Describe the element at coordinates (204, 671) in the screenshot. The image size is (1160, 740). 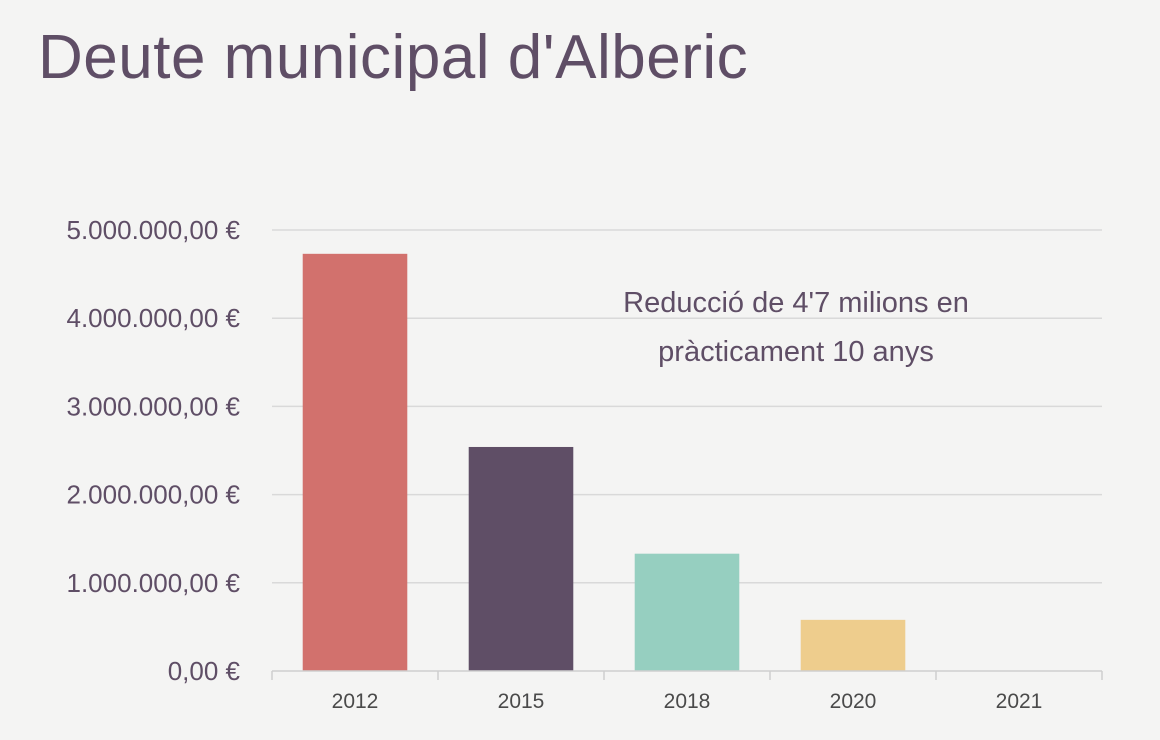
I see `y-tick-label: 0,00 €` at that location.